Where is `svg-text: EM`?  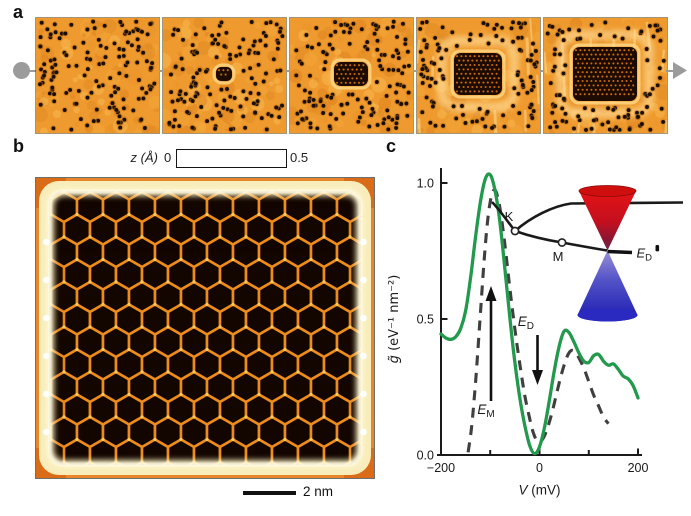
svg-text: EM is located at coordinates (485, 411).